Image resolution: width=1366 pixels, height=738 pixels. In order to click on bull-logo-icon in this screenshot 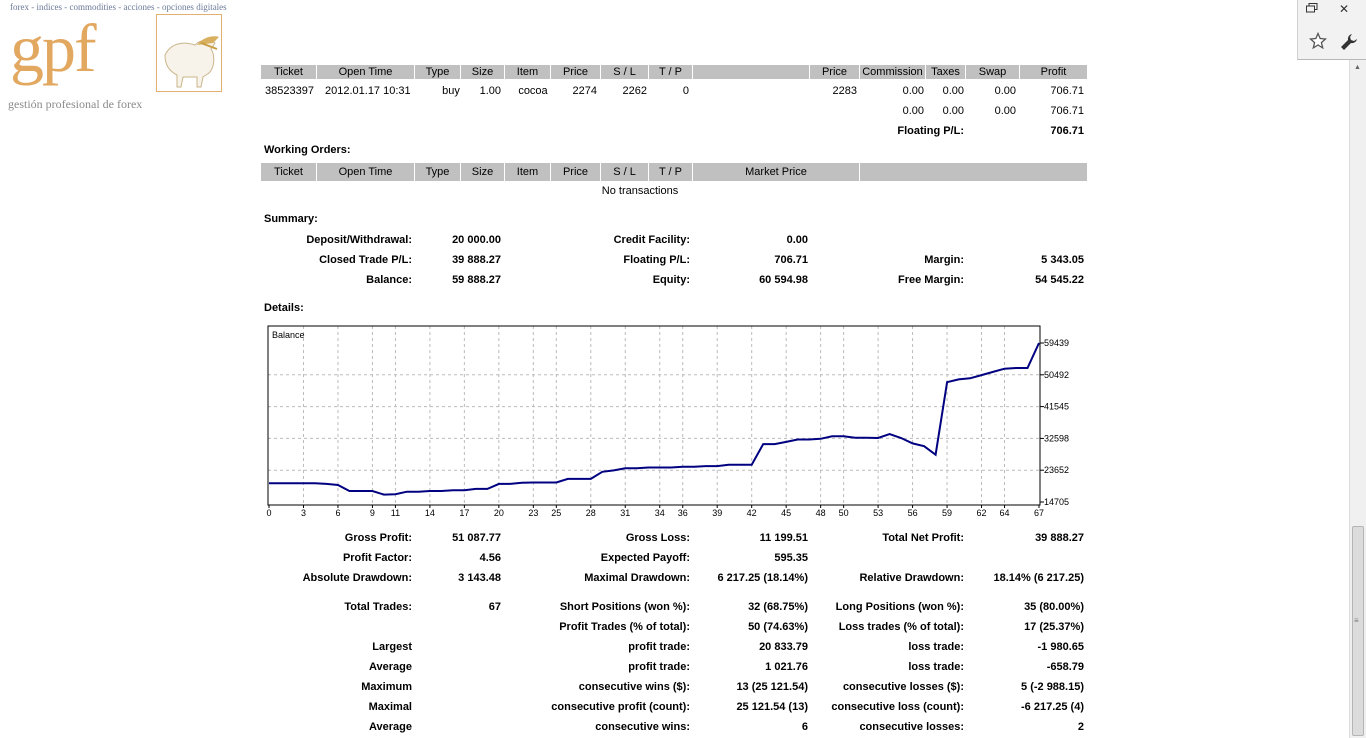, I will do `click(189, 53)`.